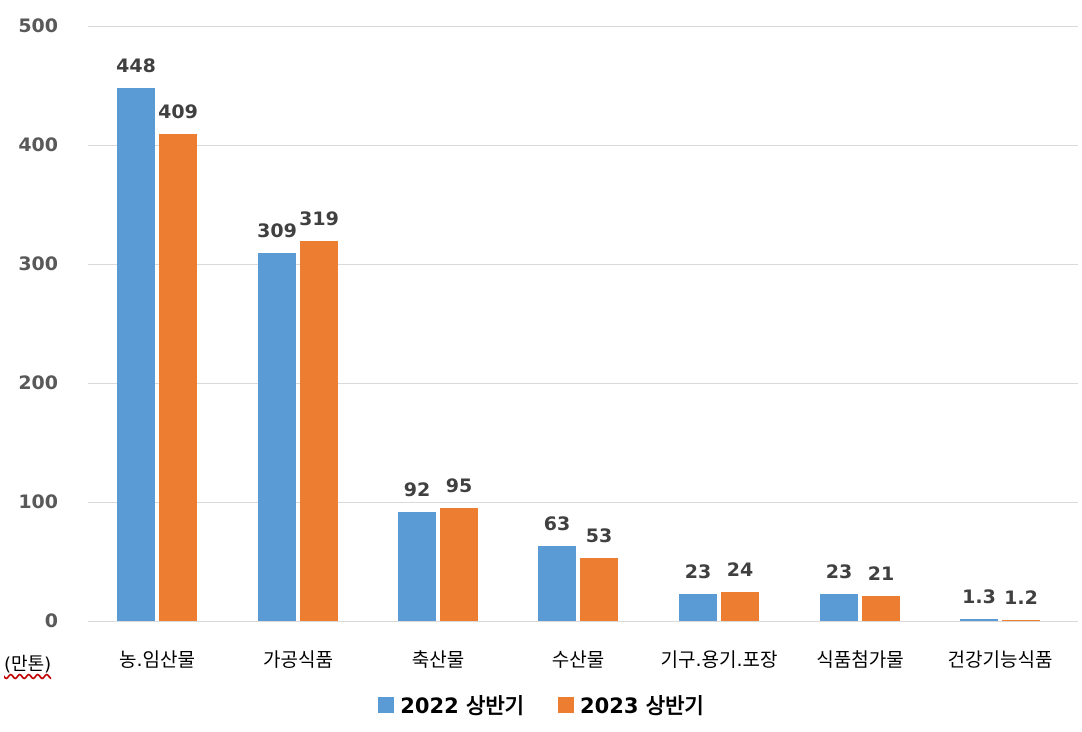 Image resolution: width=1082 pixels, height=732 pixels. What do you see at coordinates (277, 231) in the screenshot?
I see `data-label: 309` at bounding box center [277, 231].